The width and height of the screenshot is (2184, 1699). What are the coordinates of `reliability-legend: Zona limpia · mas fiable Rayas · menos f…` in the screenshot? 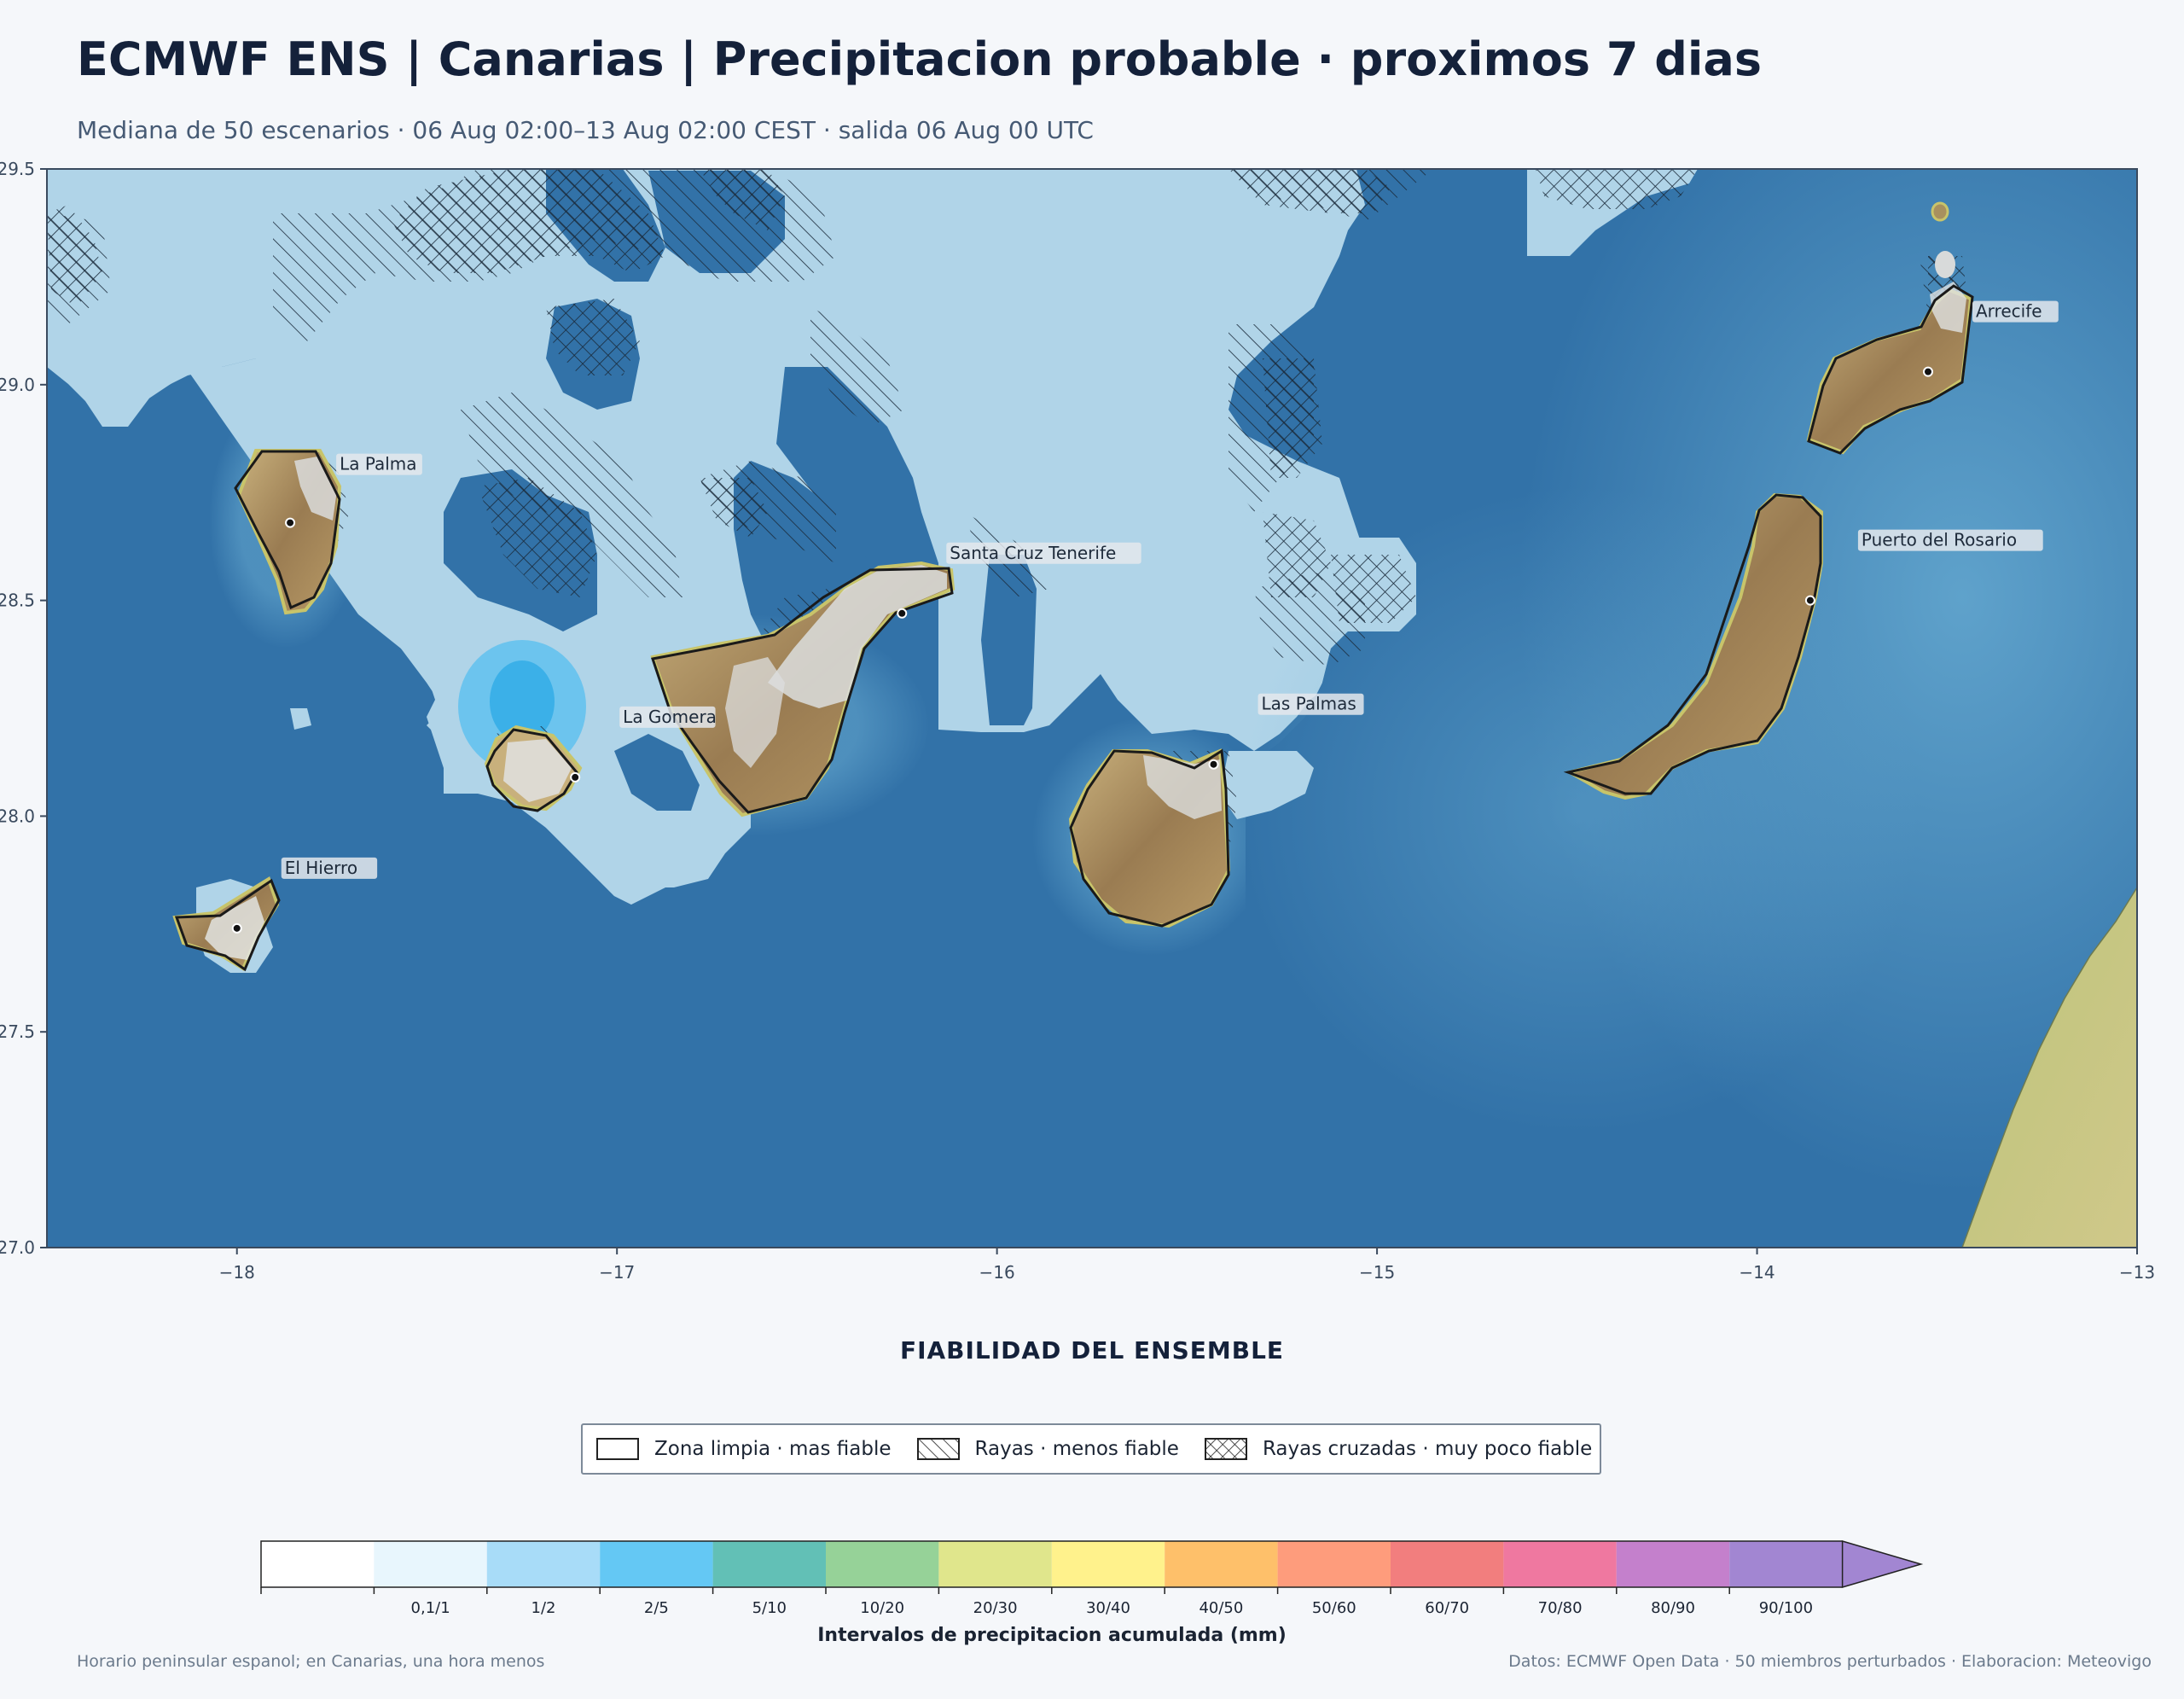 It's located at (1091, 1449).